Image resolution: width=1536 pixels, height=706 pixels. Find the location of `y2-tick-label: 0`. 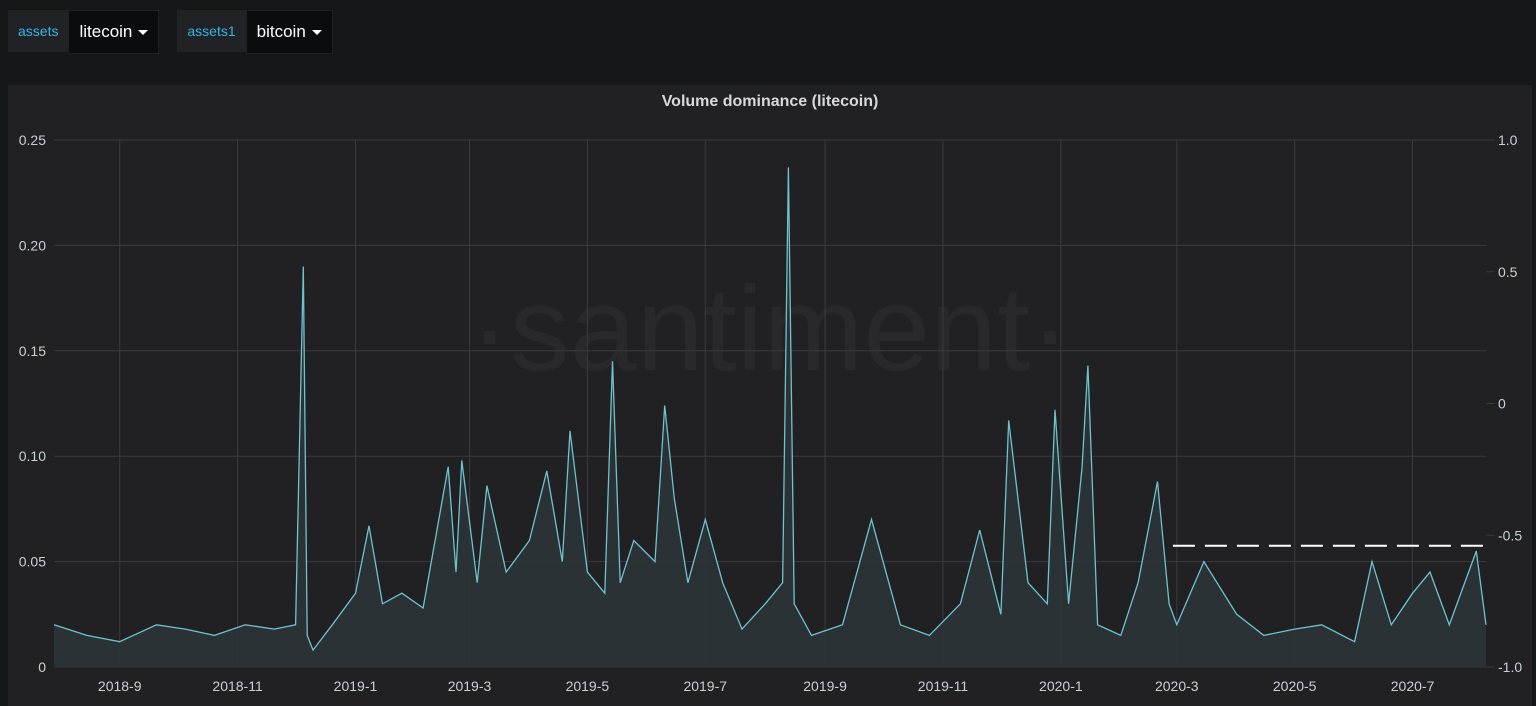

y2-tick-label: 0 is located at coordinates (1502, 404).